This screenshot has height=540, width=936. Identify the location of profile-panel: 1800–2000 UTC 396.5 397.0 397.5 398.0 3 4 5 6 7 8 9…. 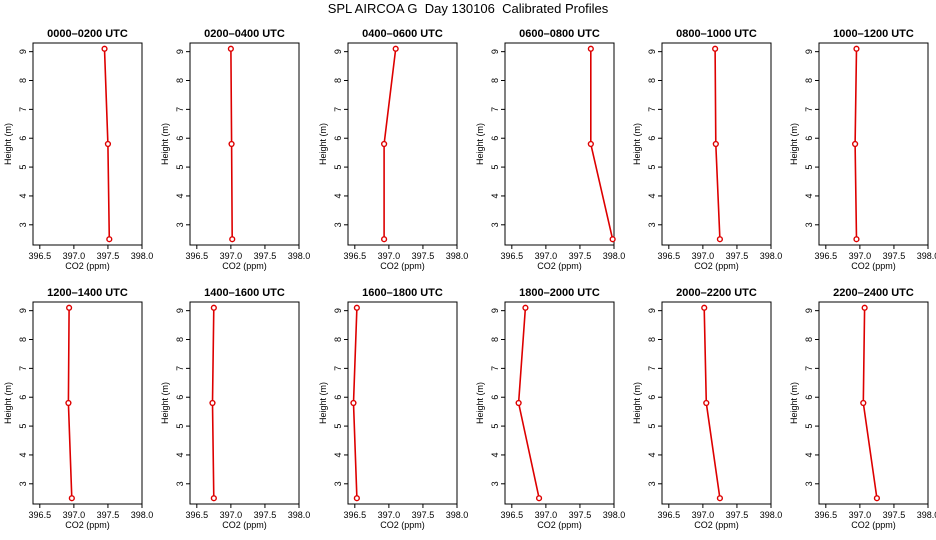
(550, 408).